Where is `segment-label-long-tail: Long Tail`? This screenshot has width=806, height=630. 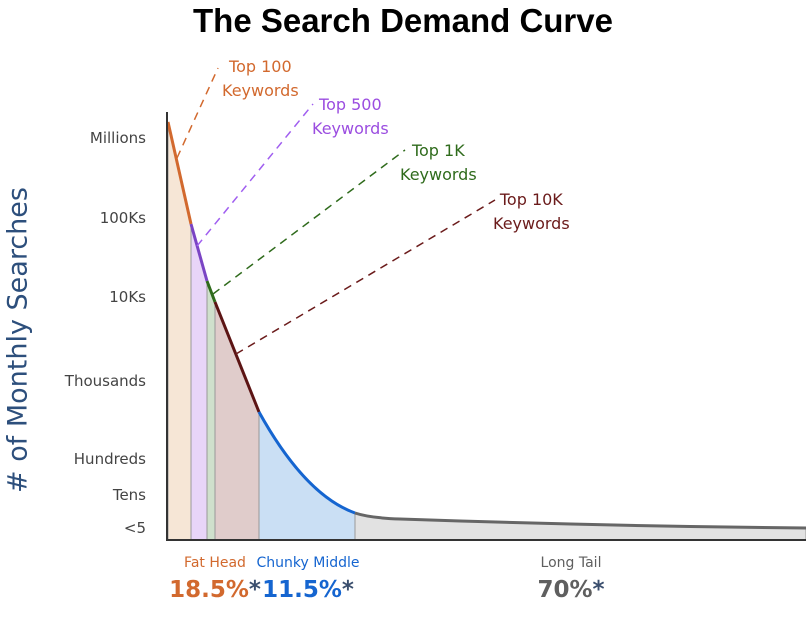 segment-label-long-tail: Long Tail is located at coordinates (571, 563).